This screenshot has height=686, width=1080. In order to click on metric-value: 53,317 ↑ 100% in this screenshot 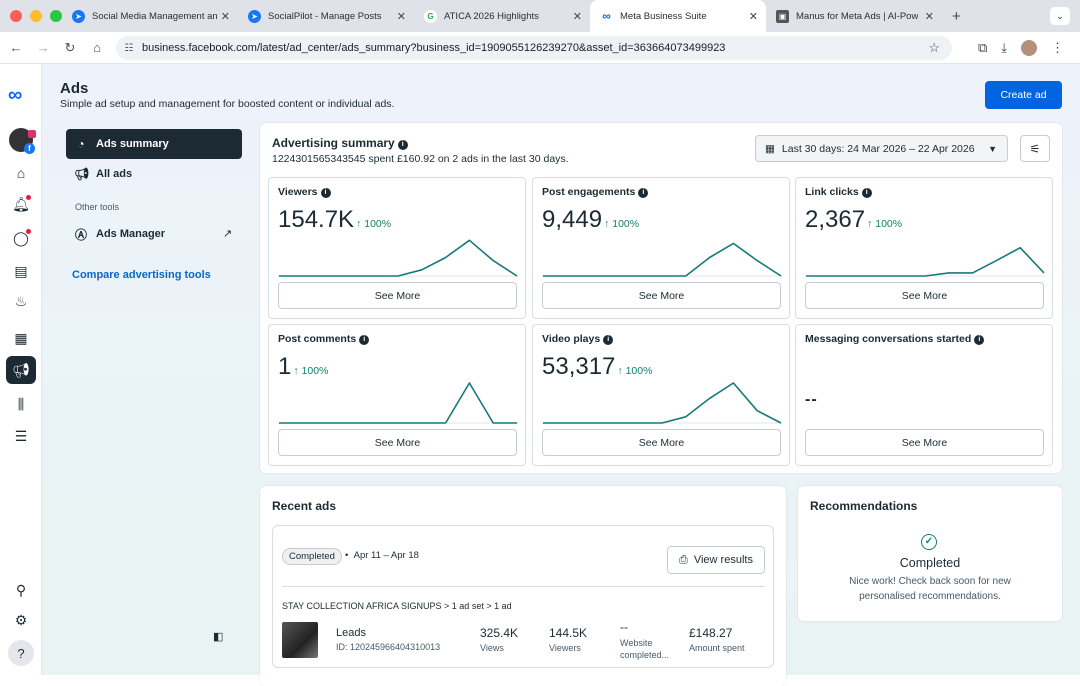, I will do `click(597, 366)`.